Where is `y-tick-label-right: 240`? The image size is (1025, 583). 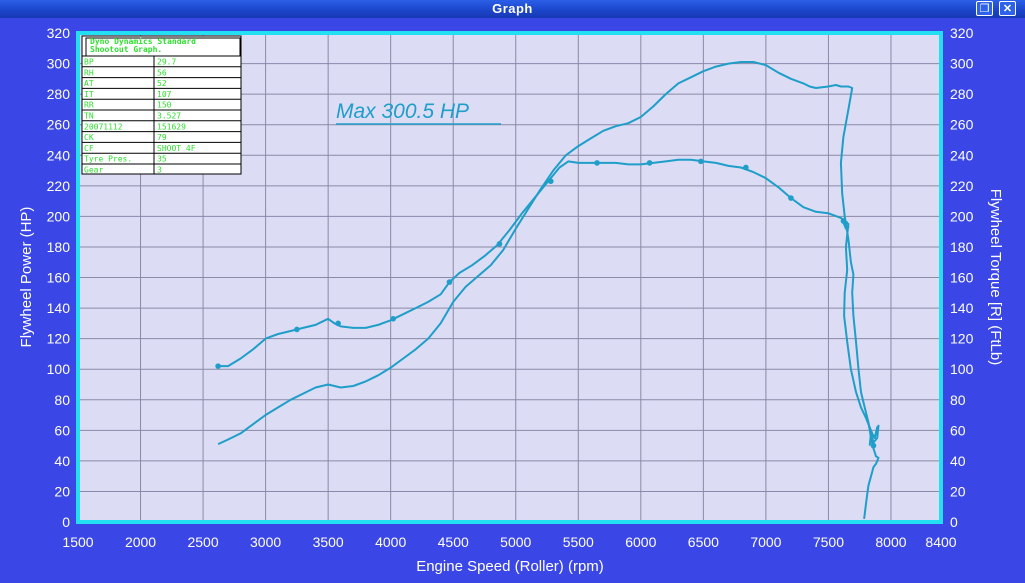
y-tick-label-right: 240 is located at coordinates (962, 155).